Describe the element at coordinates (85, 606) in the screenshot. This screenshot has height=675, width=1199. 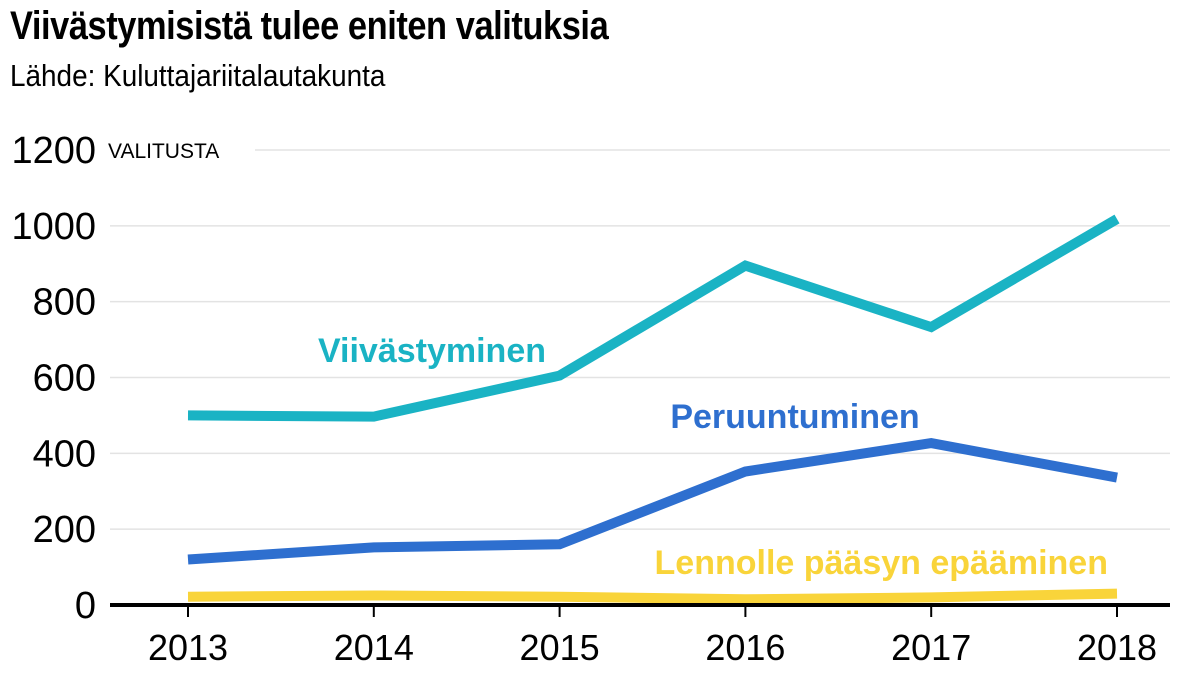
I see `y-tick-label: 0` at that location.